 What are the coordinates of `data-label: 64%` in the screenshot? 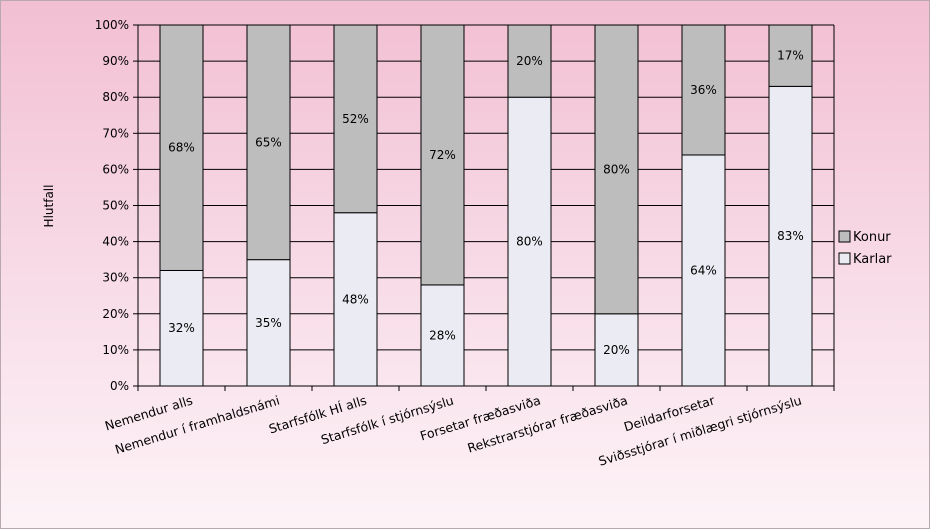 It's located at (703, 270).